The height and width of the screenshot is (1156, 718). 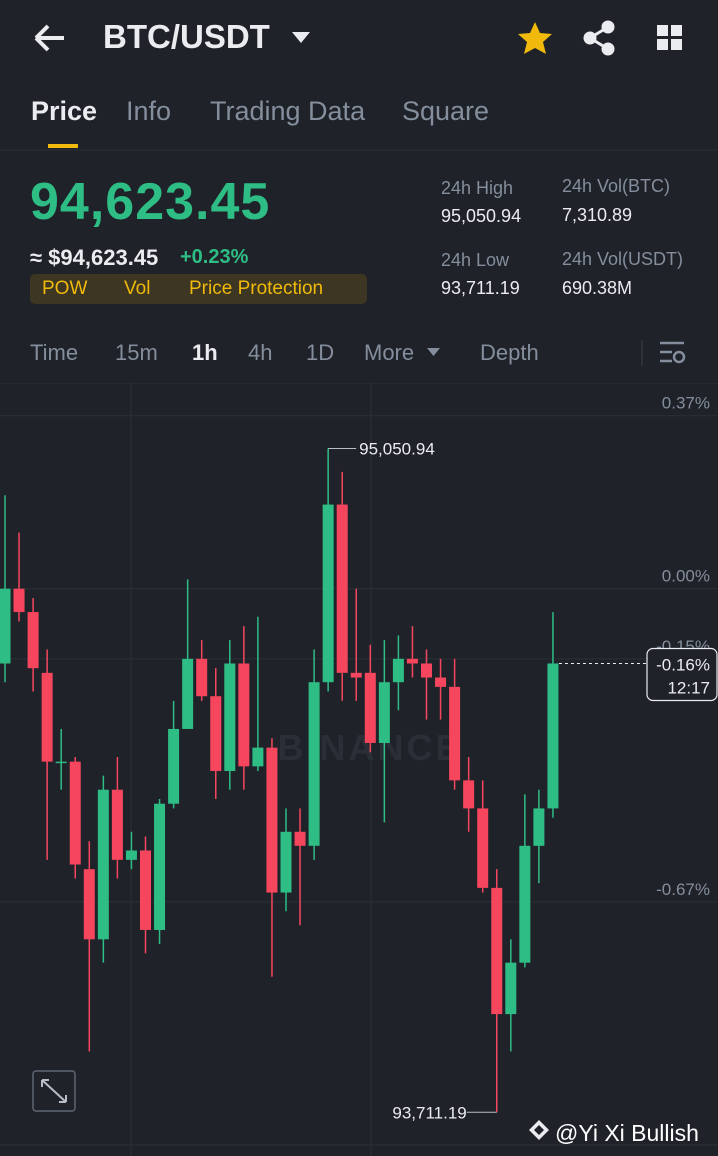 I want to click on tab-indicator, so click(x=63, y=146).